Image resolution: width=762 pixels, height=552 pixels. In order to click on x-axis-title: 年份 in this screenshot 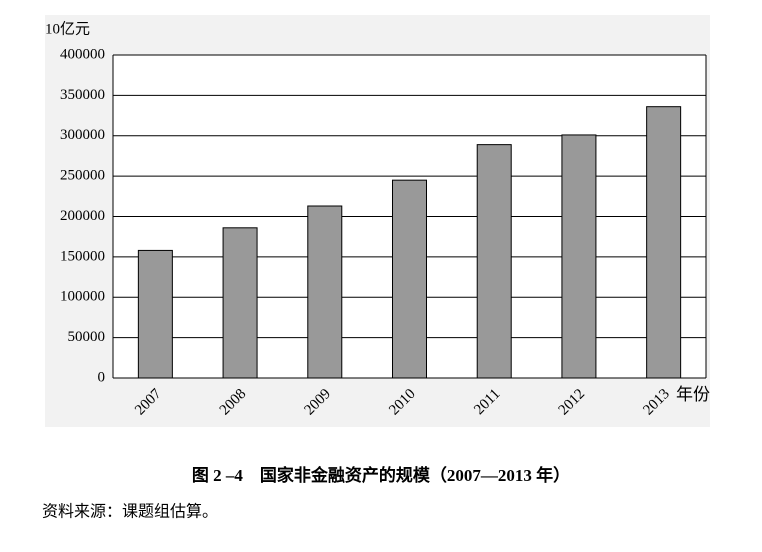, I will do `click(693, 394)`.